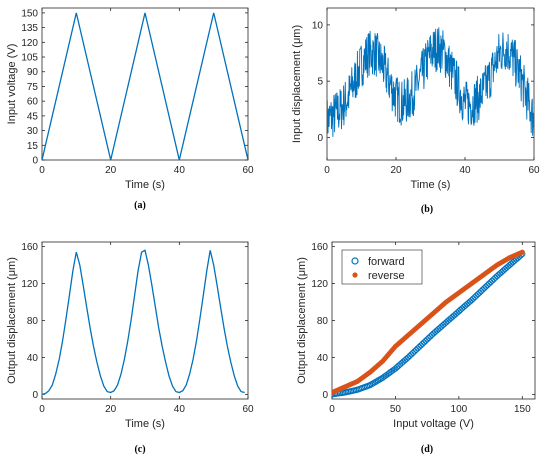 The height and width of the screenshot is (461, 550). Describe the element at coordinates (33, 146) in the screenshot. I see `y-tick-label: 15` at that location.